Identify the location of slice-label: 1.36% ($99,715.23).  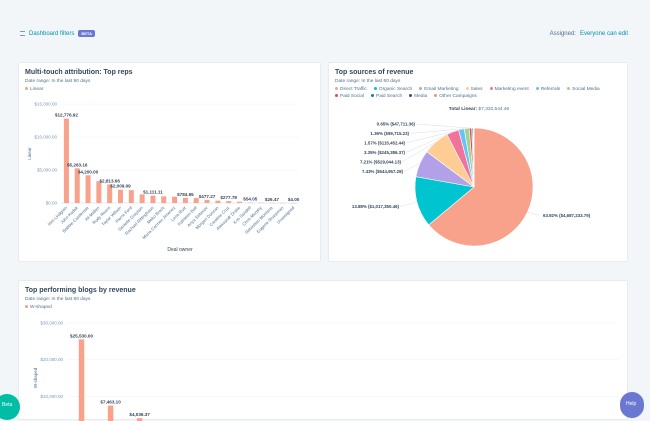
(389, 133).